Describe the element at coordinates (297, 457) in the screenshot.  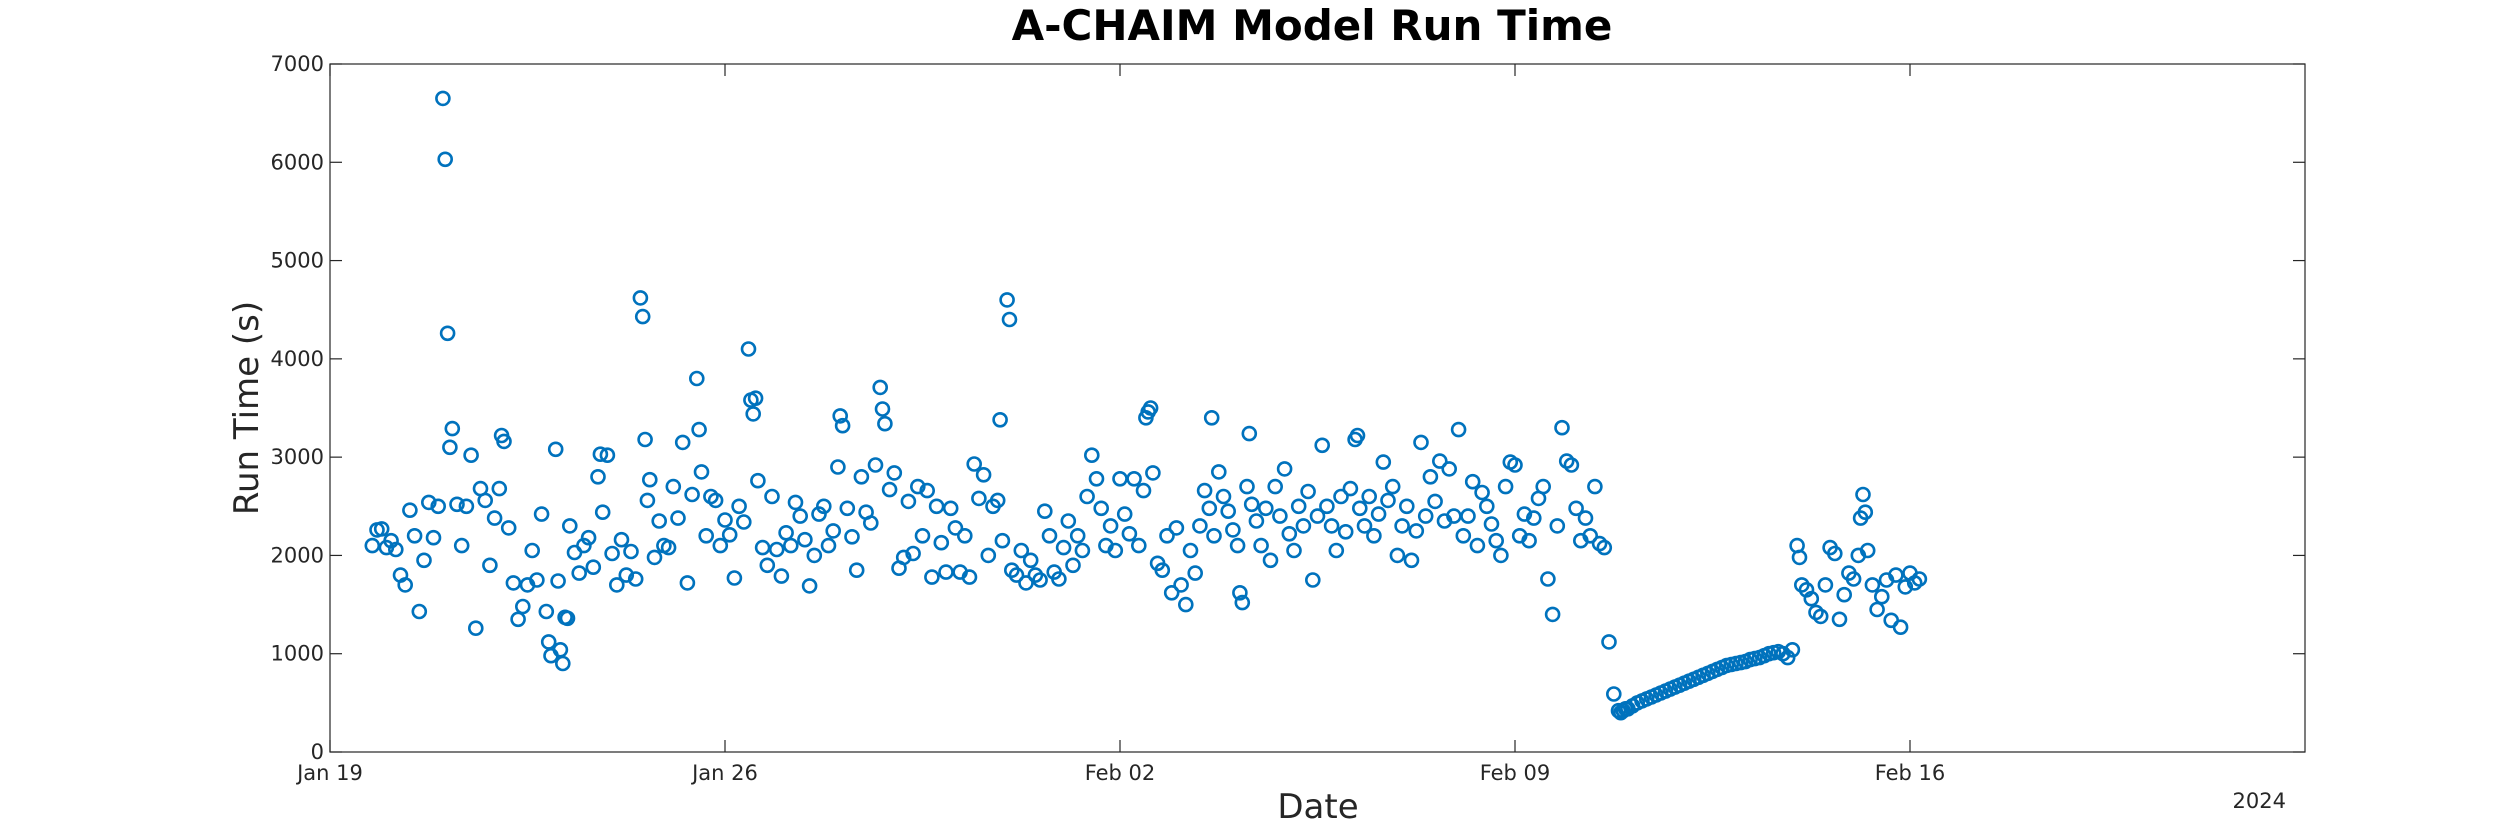
I see `y-tick-label: 3000` at that location.